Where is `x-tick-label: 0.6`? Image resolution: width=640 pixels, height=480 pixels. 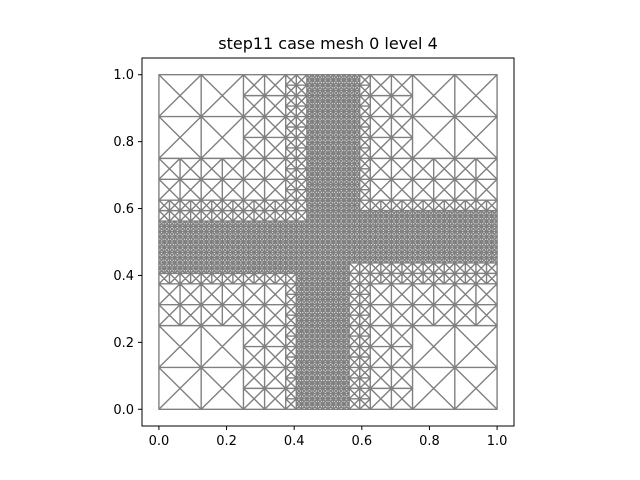 x-tick-label: 0.6 is located at coordinates (361, 441).